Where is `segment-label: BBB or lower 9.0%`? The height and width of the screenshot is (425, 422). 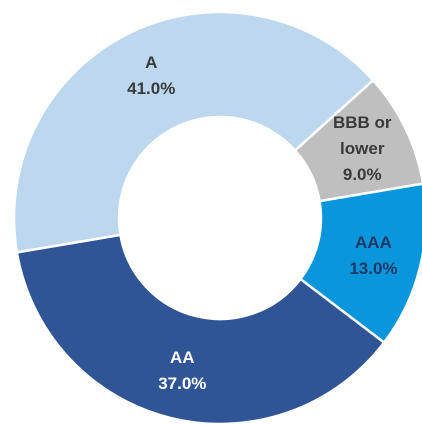
segment-label: BBB or lower 9.0% is located at coordinates (362, 149).